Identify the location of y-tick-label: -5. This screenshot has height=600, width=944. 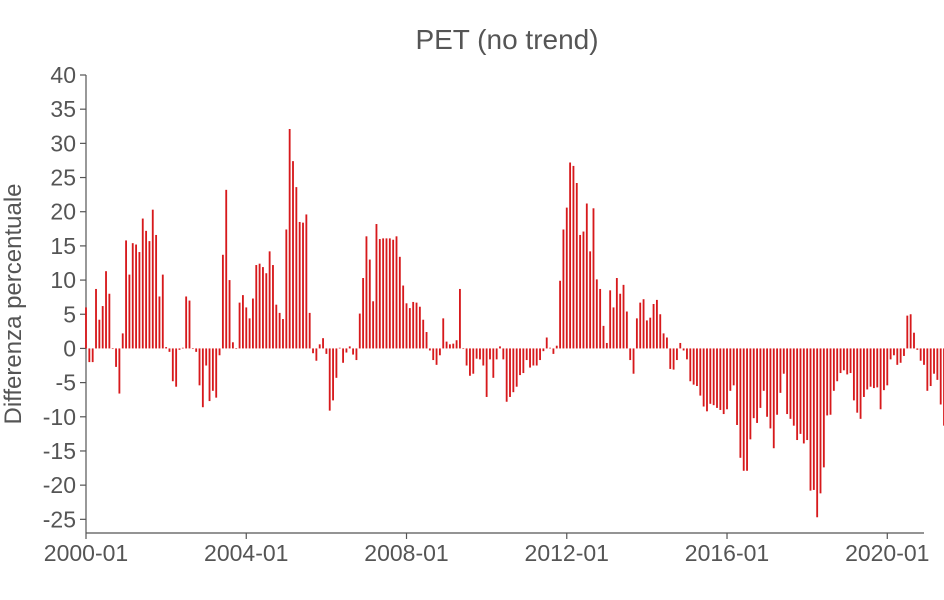
(66, 383).